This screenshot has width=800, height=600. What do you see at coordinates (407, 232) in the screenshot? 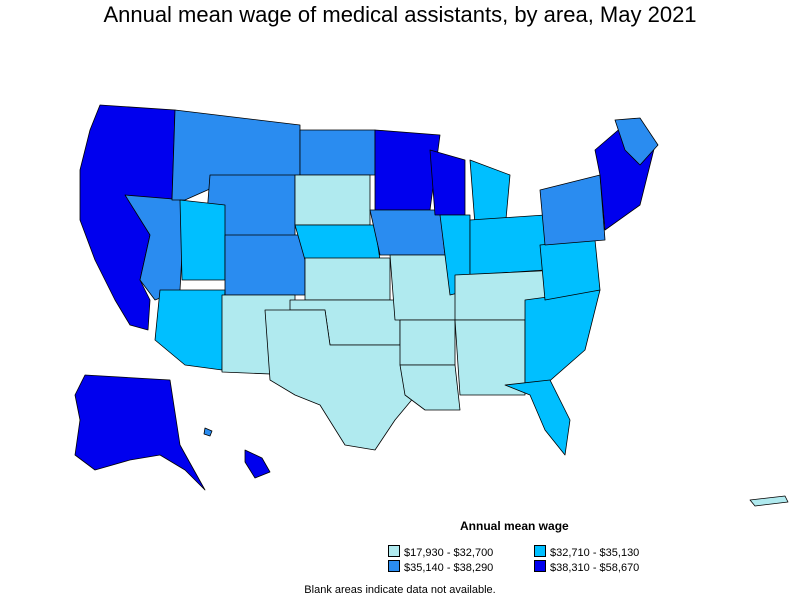
I see `region-iowa` at bounding box center [407, 232].